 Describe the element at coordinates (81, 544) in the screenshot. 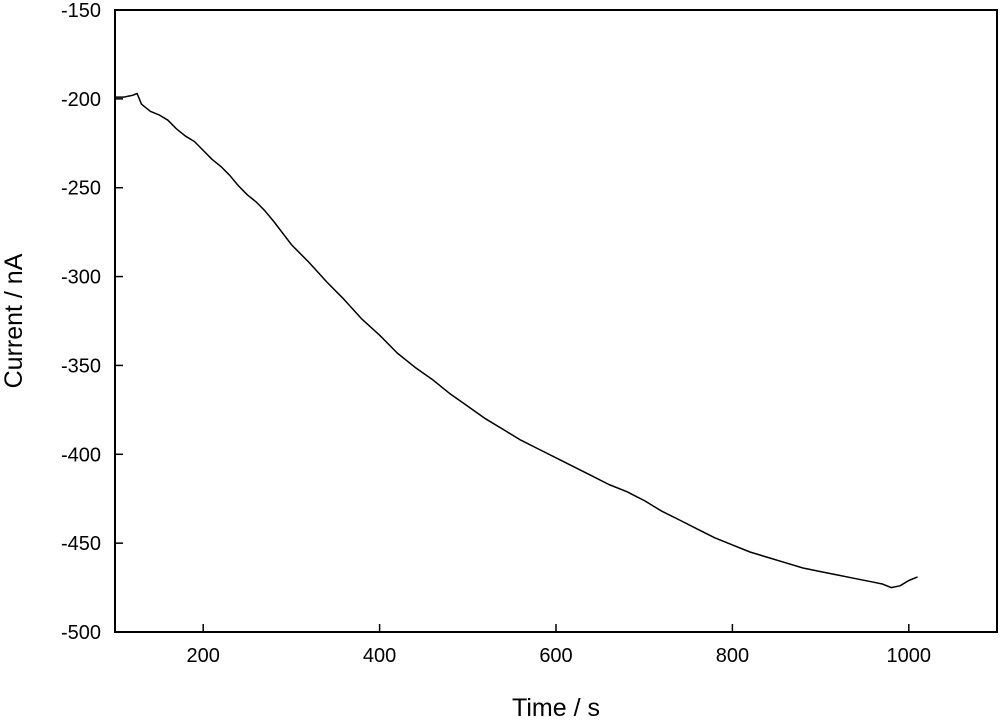

I see `y-tick-label: -450` at that location.